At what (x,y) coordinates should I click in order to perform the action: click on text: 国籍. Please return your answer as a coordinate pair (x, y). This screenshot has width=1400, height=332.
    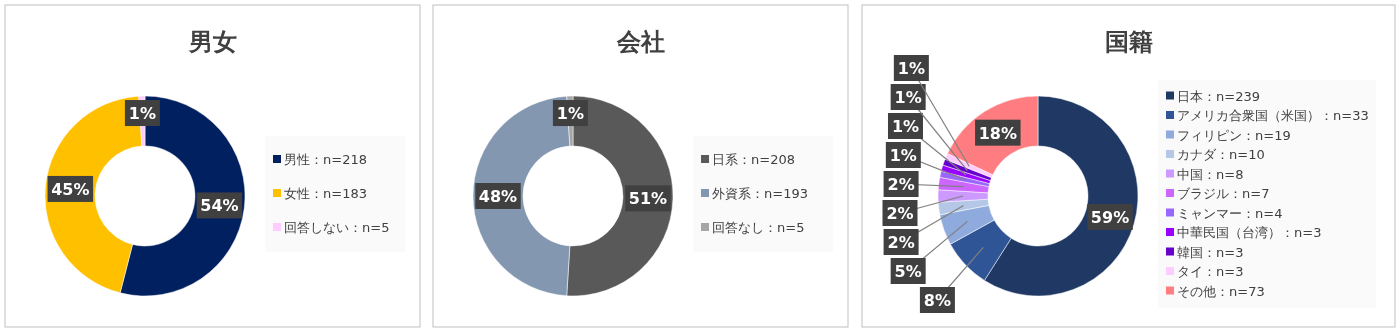
    Looking at the image, I should click on (1128, 42).